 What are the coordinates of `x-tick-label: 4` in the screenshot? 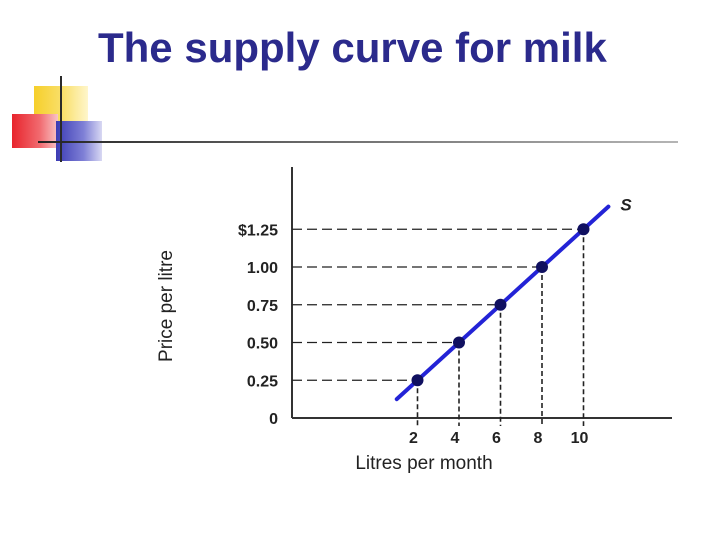 It's located at (455, 438).